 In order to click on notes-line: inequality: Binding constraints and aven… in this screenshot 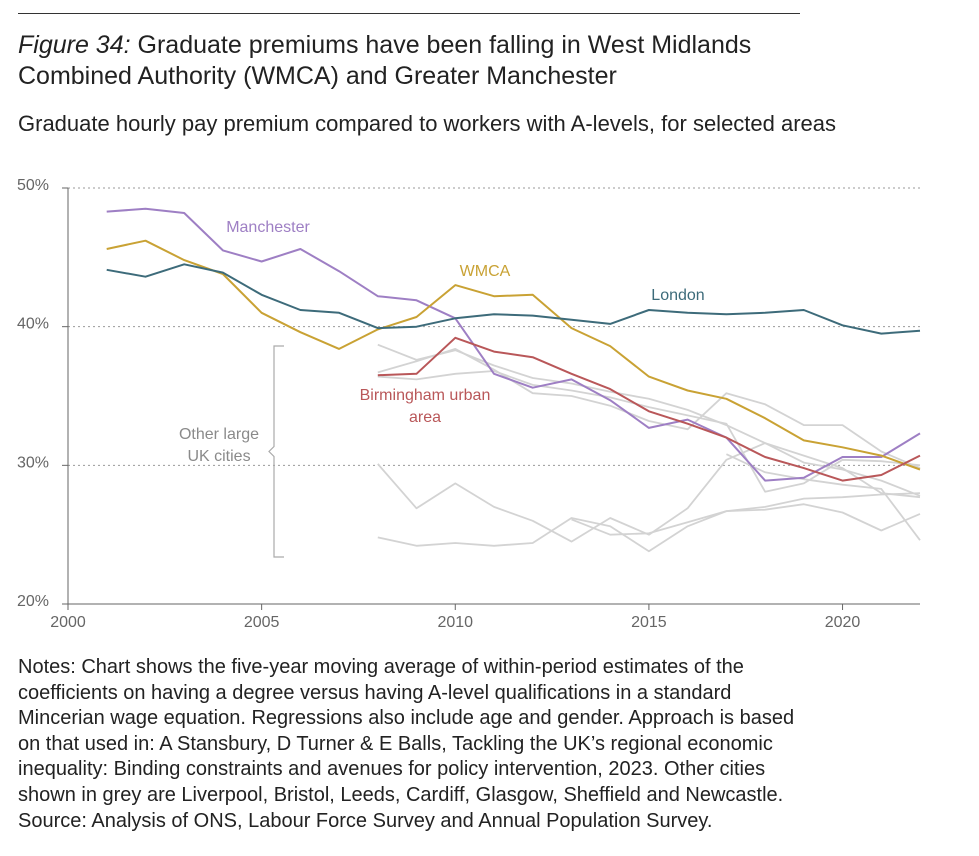, I will do `click(392, 769)`.